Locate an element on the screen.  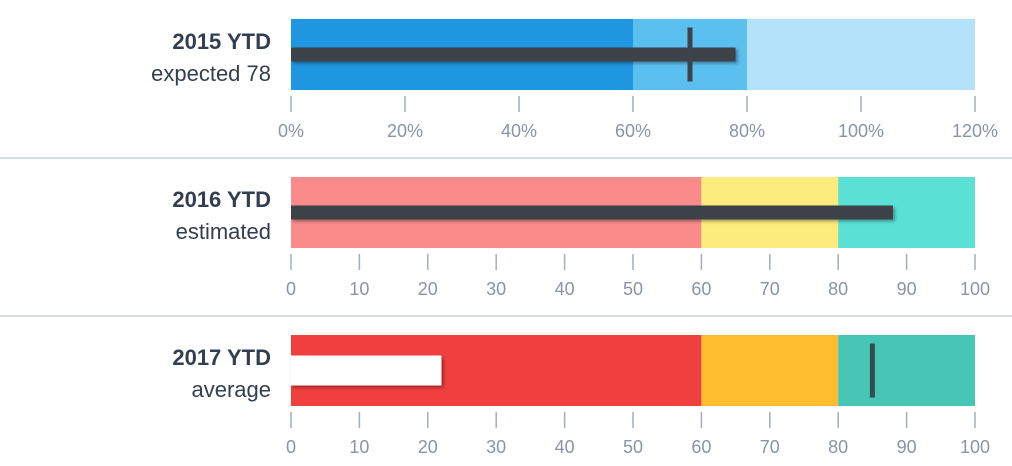
tick-label: 20% is located at coordinates (405, 131).